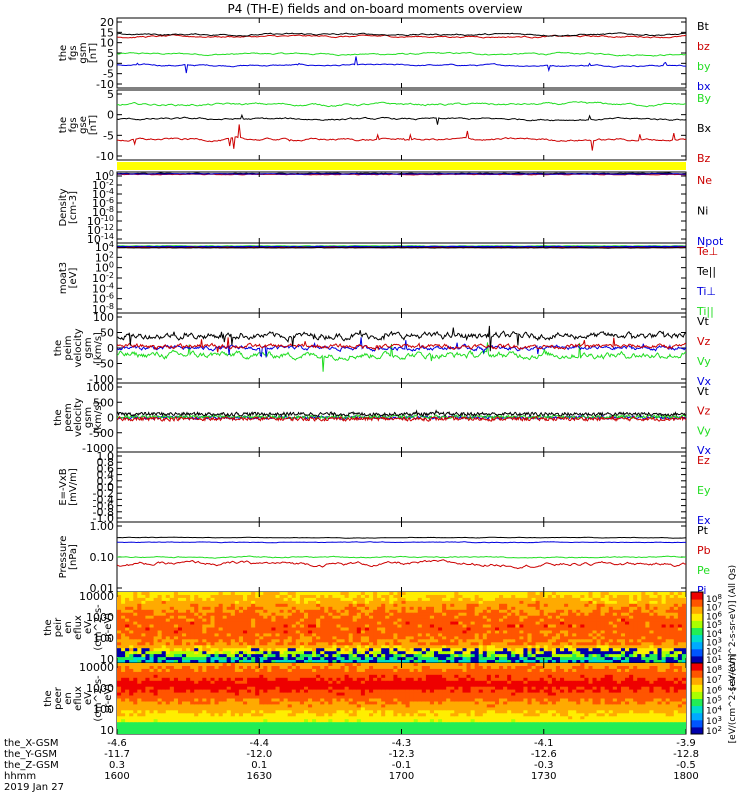 This screenshot has height=800, width=750. Describe the element at coordinates (106, 487) in the screenshot. I see `y-tick-label: 0.0` at that location.